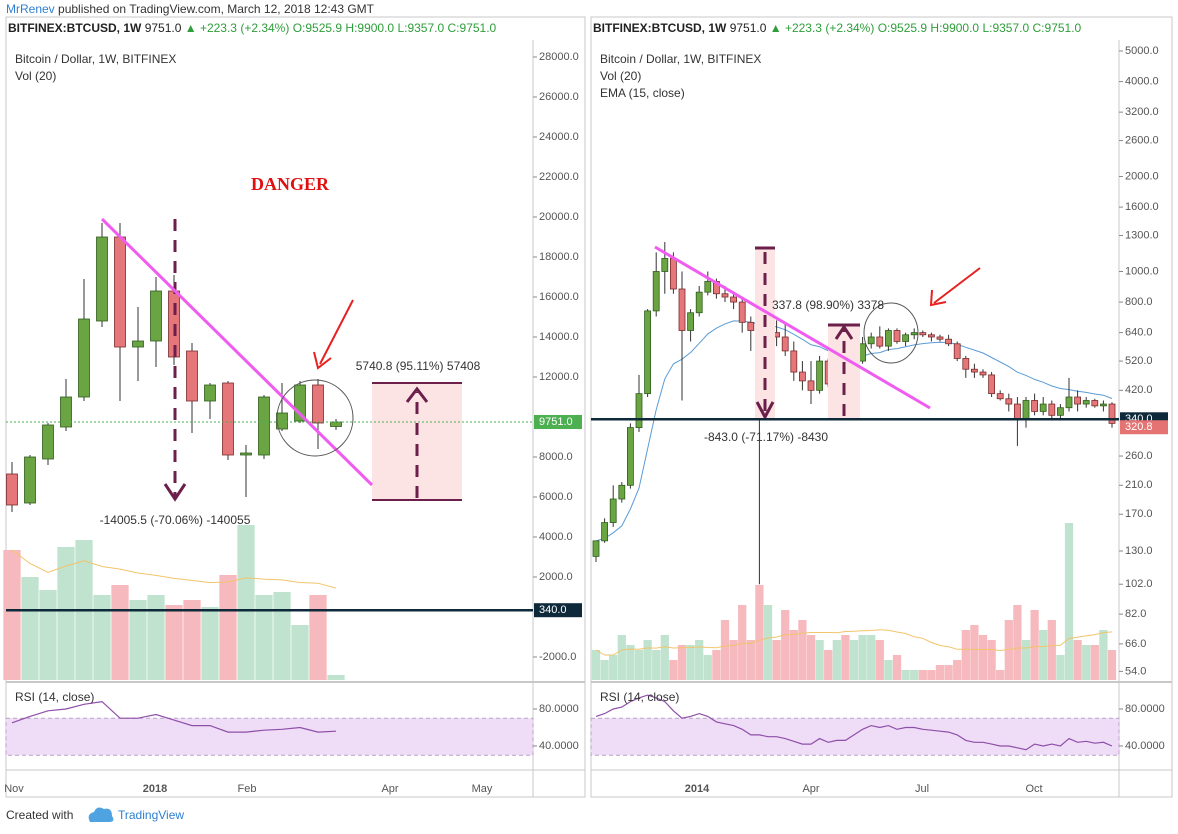  I want to click on change: ▲ +223.3 (+2.34%), so click(237, 28).